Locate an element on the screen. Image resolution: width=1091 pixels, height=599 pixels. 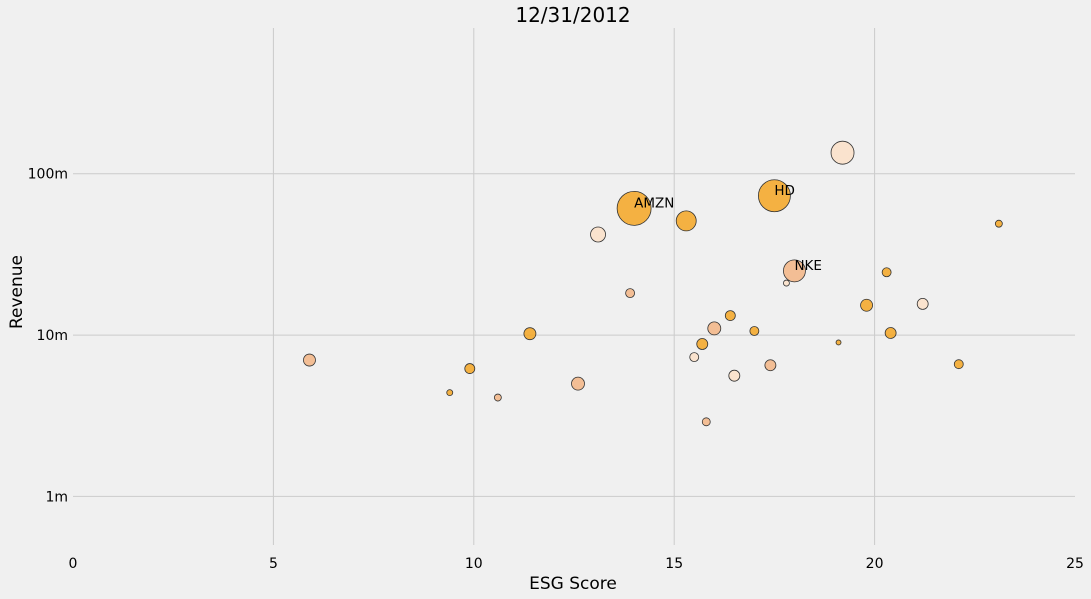
x-tick-label: 15 is located at coordinates (674, 564).